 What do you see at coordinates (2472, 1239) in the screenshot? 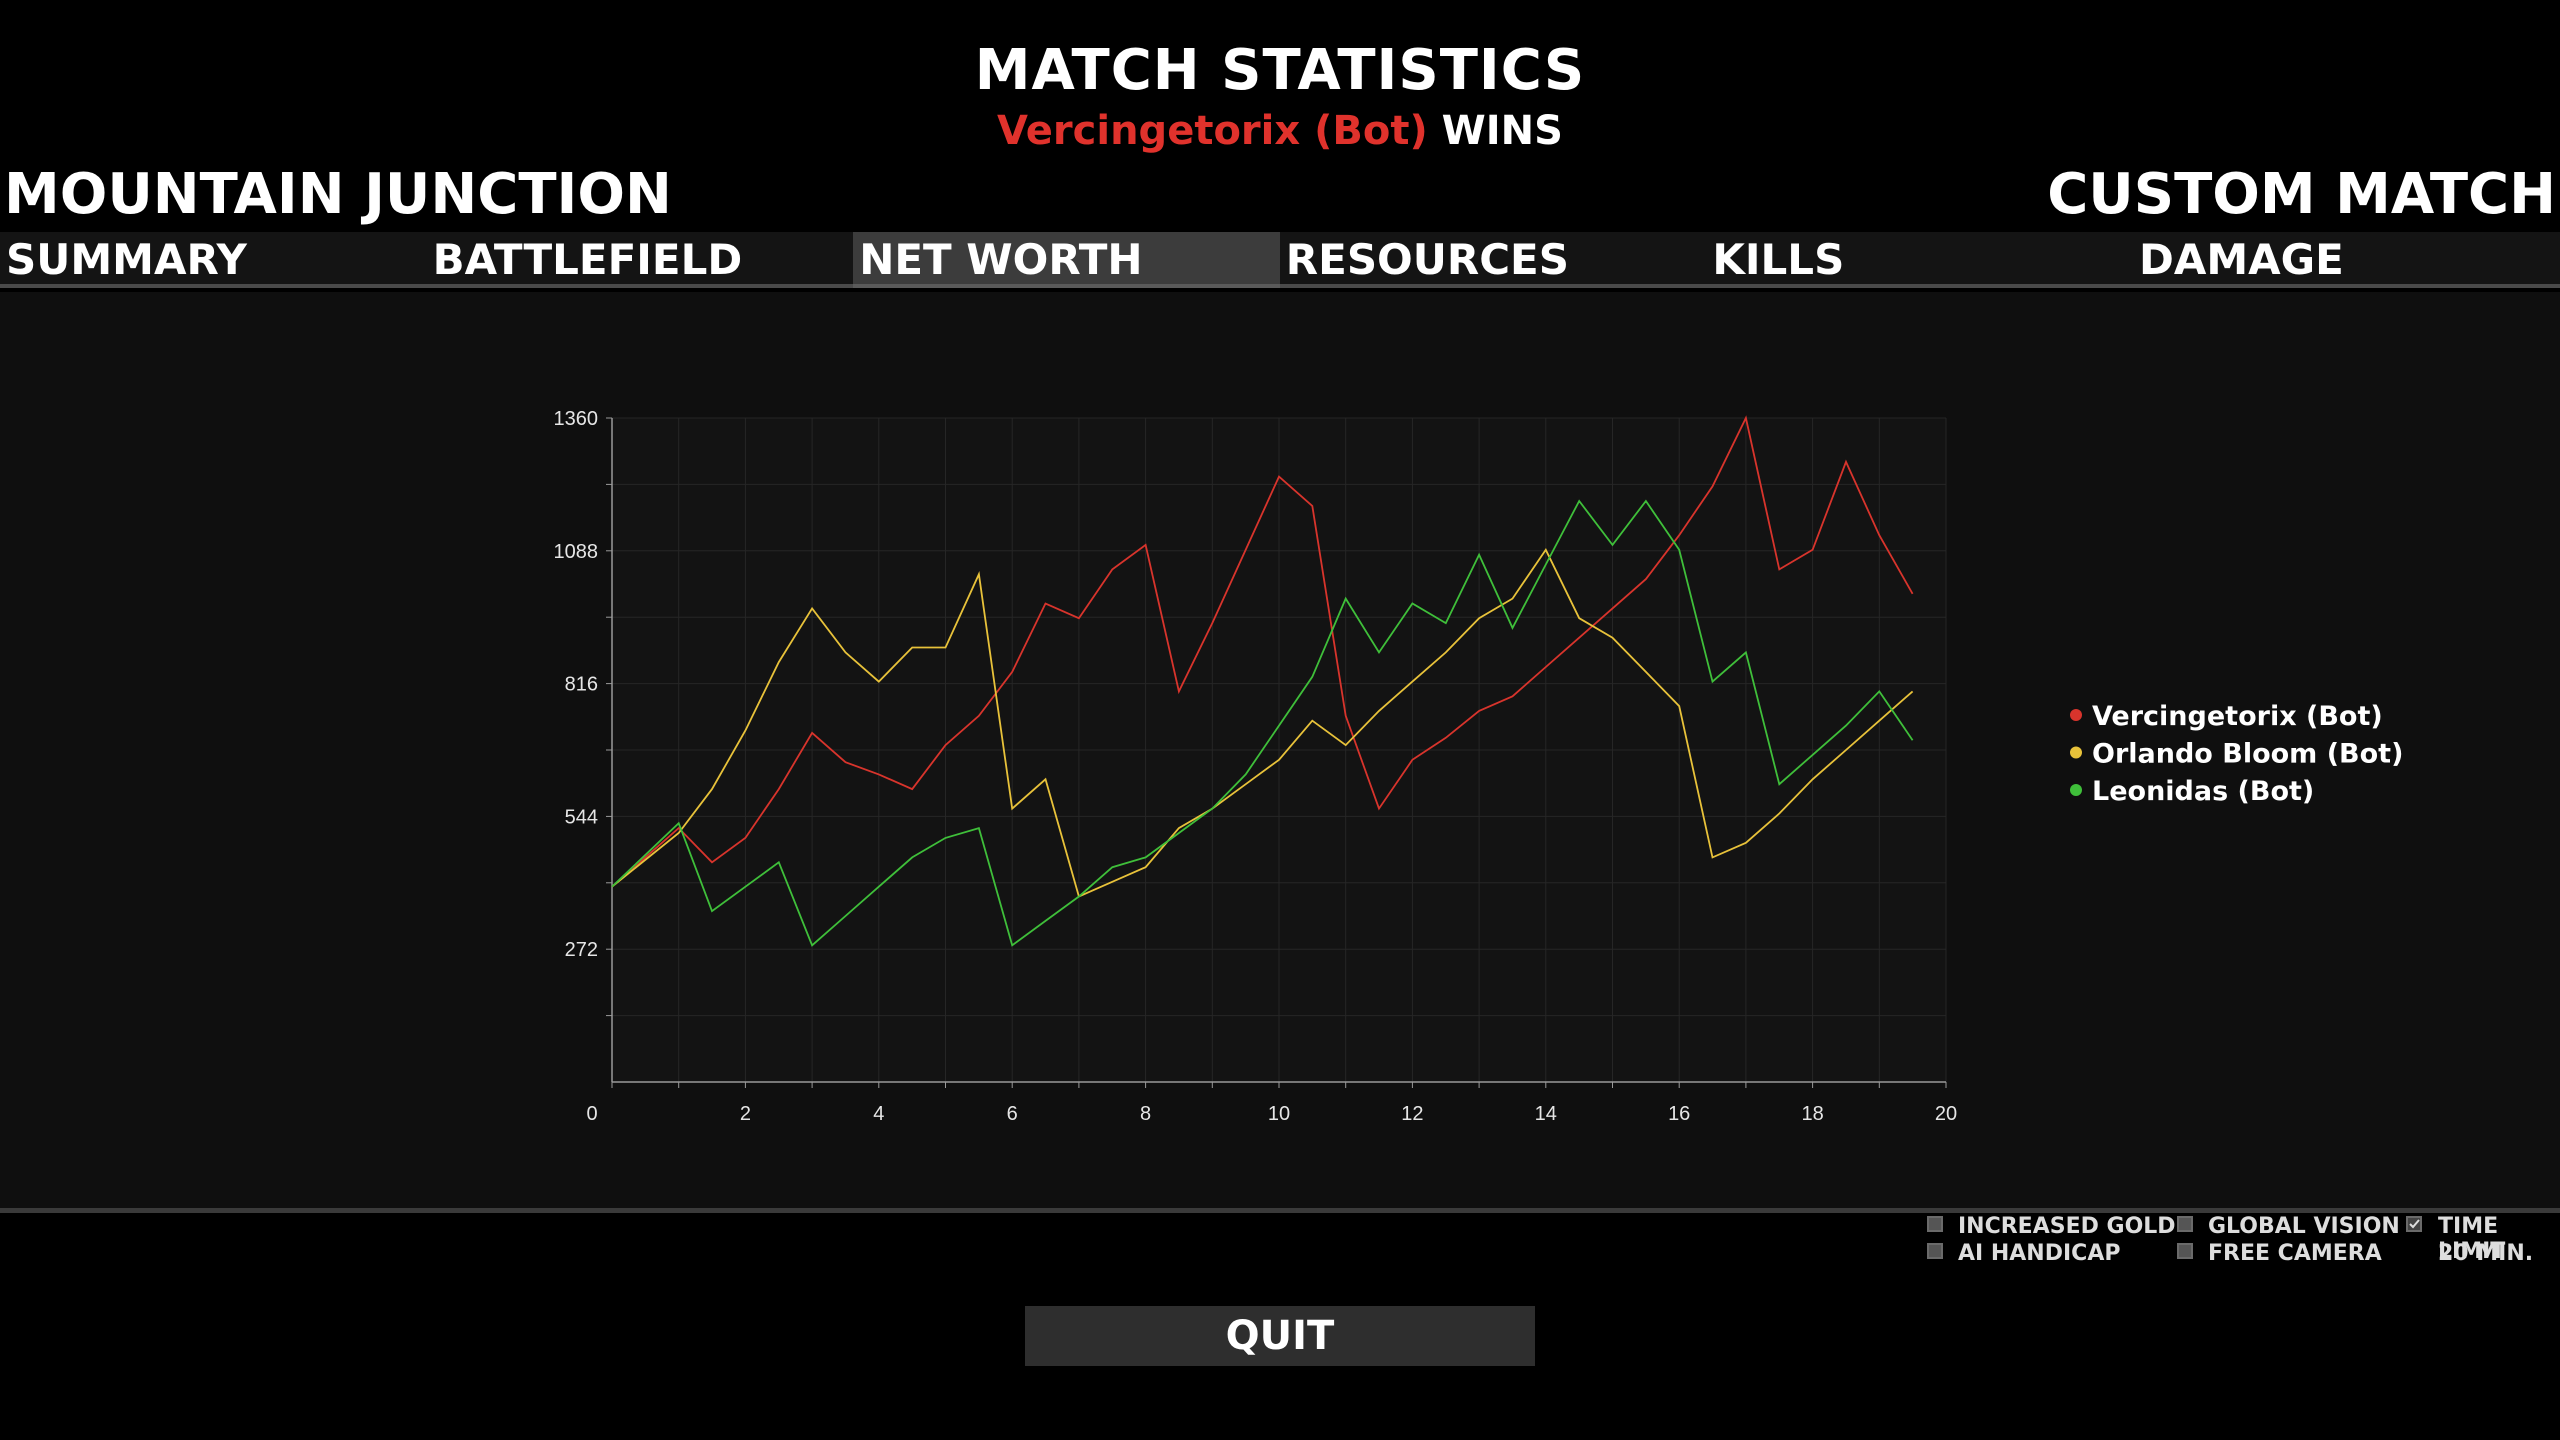
I see `time-limit-label: TIME LIMIT` at bounding box center [2472, 1239].